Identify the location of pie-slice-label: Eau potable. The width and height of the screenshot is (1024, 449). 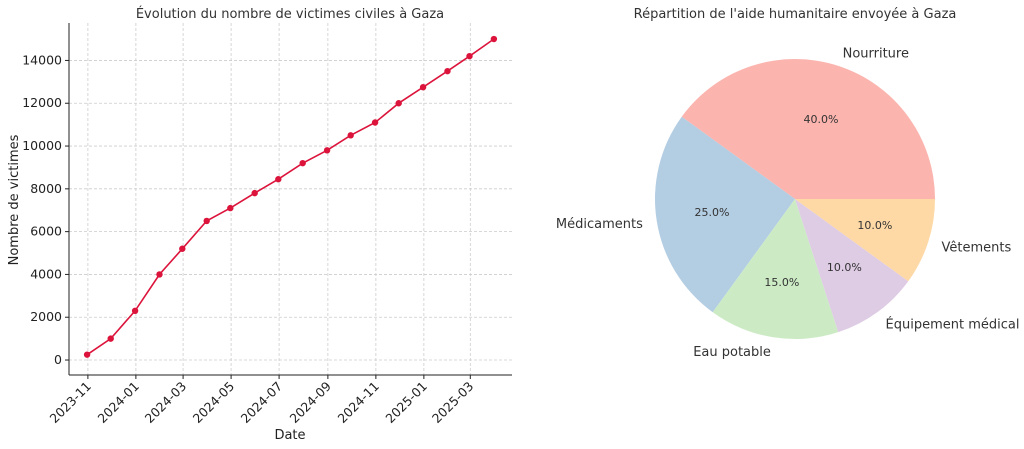
(732, 352).